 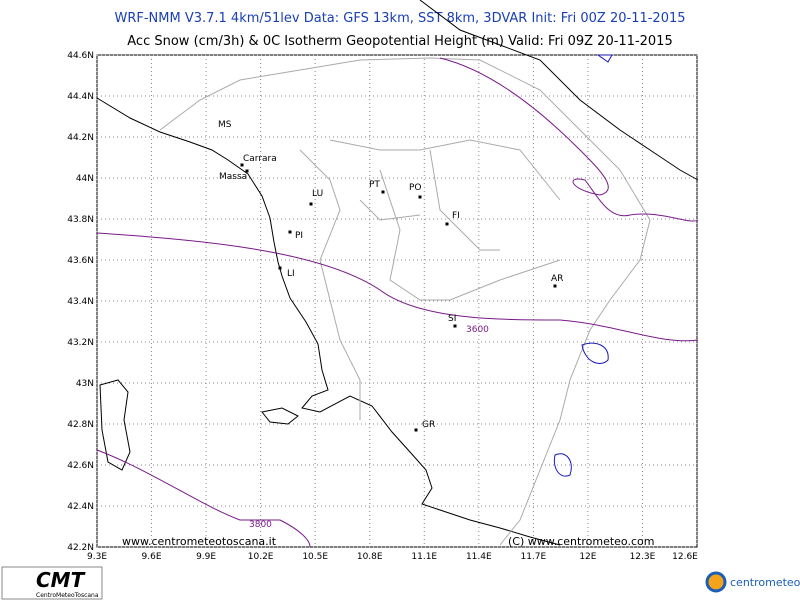 What do you see at coordinates (415, 188) in the screenshot?
I see `city-label: PO` at bounding box center [415, 188].